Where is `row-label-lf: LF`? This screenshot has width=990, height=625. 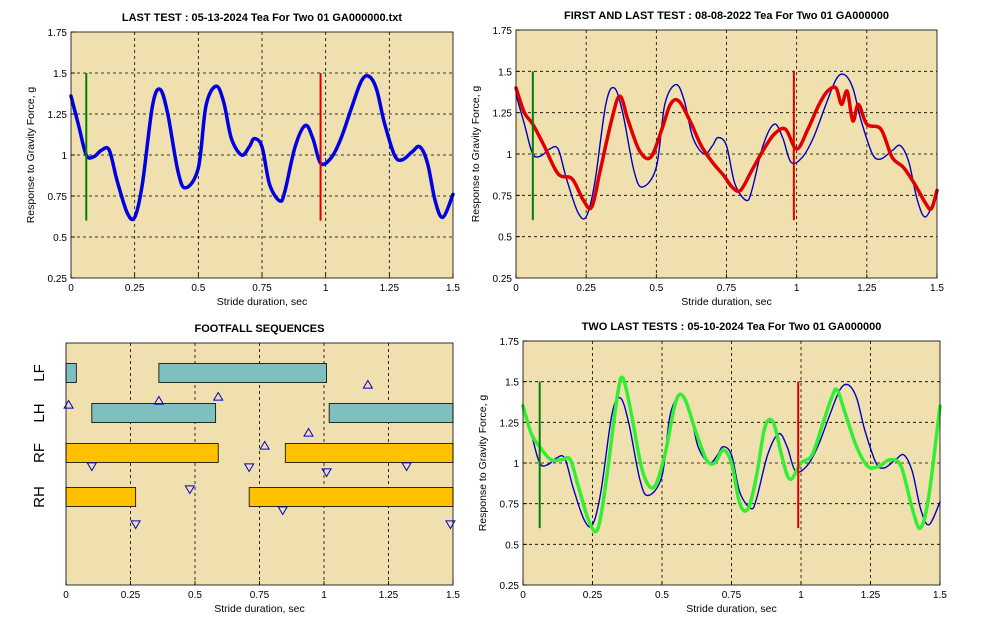 row-label-lf: LF is located at coordinates (39, 373).